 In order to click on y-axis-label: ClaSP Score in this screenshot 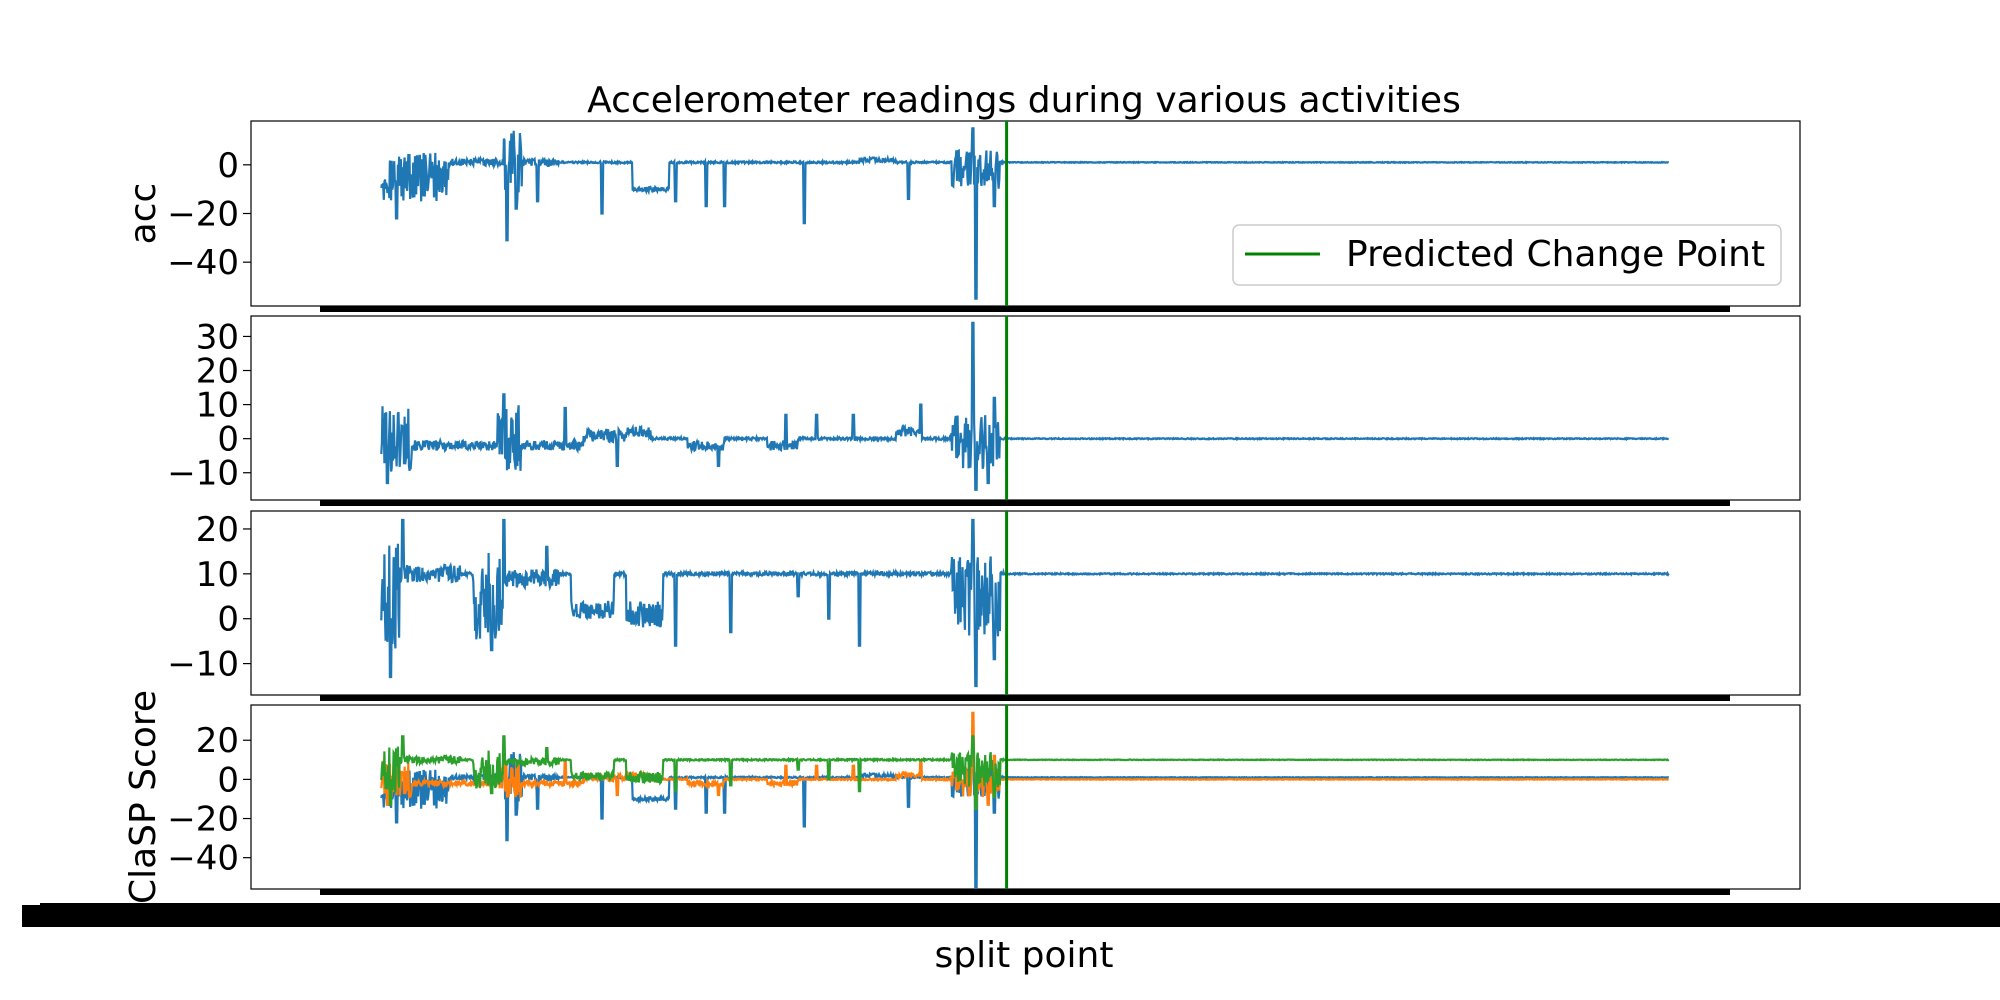, I will do `click(143, 797)`.